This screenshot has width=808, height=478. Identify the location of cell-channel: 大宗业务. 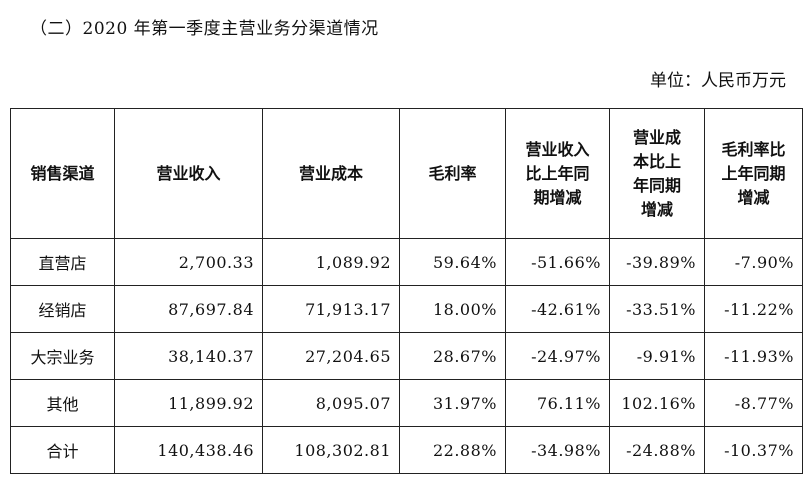
(62, 356).